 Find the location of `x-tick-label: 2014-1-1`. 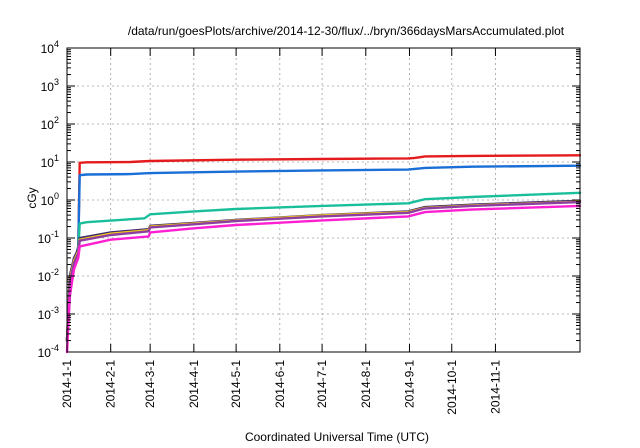

x-tick-label: 2014-1-1 is located at coordinates (67, 384).